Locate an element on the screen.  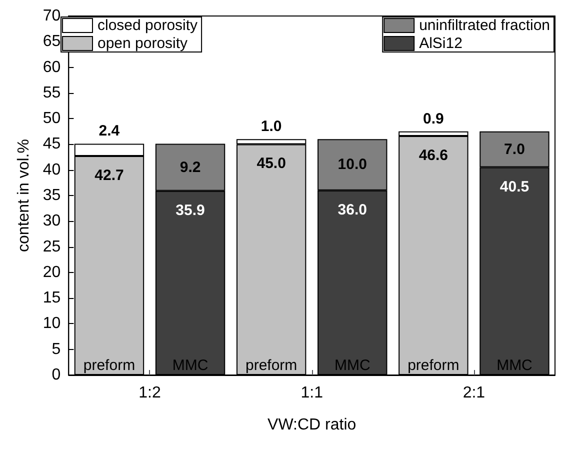
y-tick-label: 55 is located at coordinates (51, 93).